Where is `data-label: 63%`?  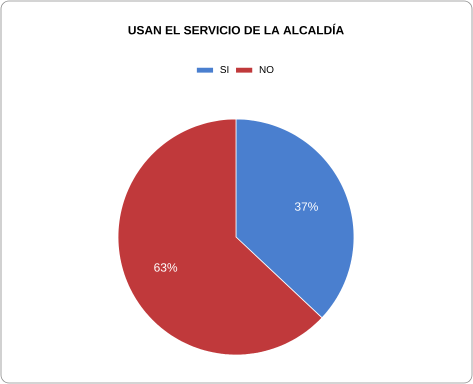 data-label: 63% is located at coordinates (166, 267).